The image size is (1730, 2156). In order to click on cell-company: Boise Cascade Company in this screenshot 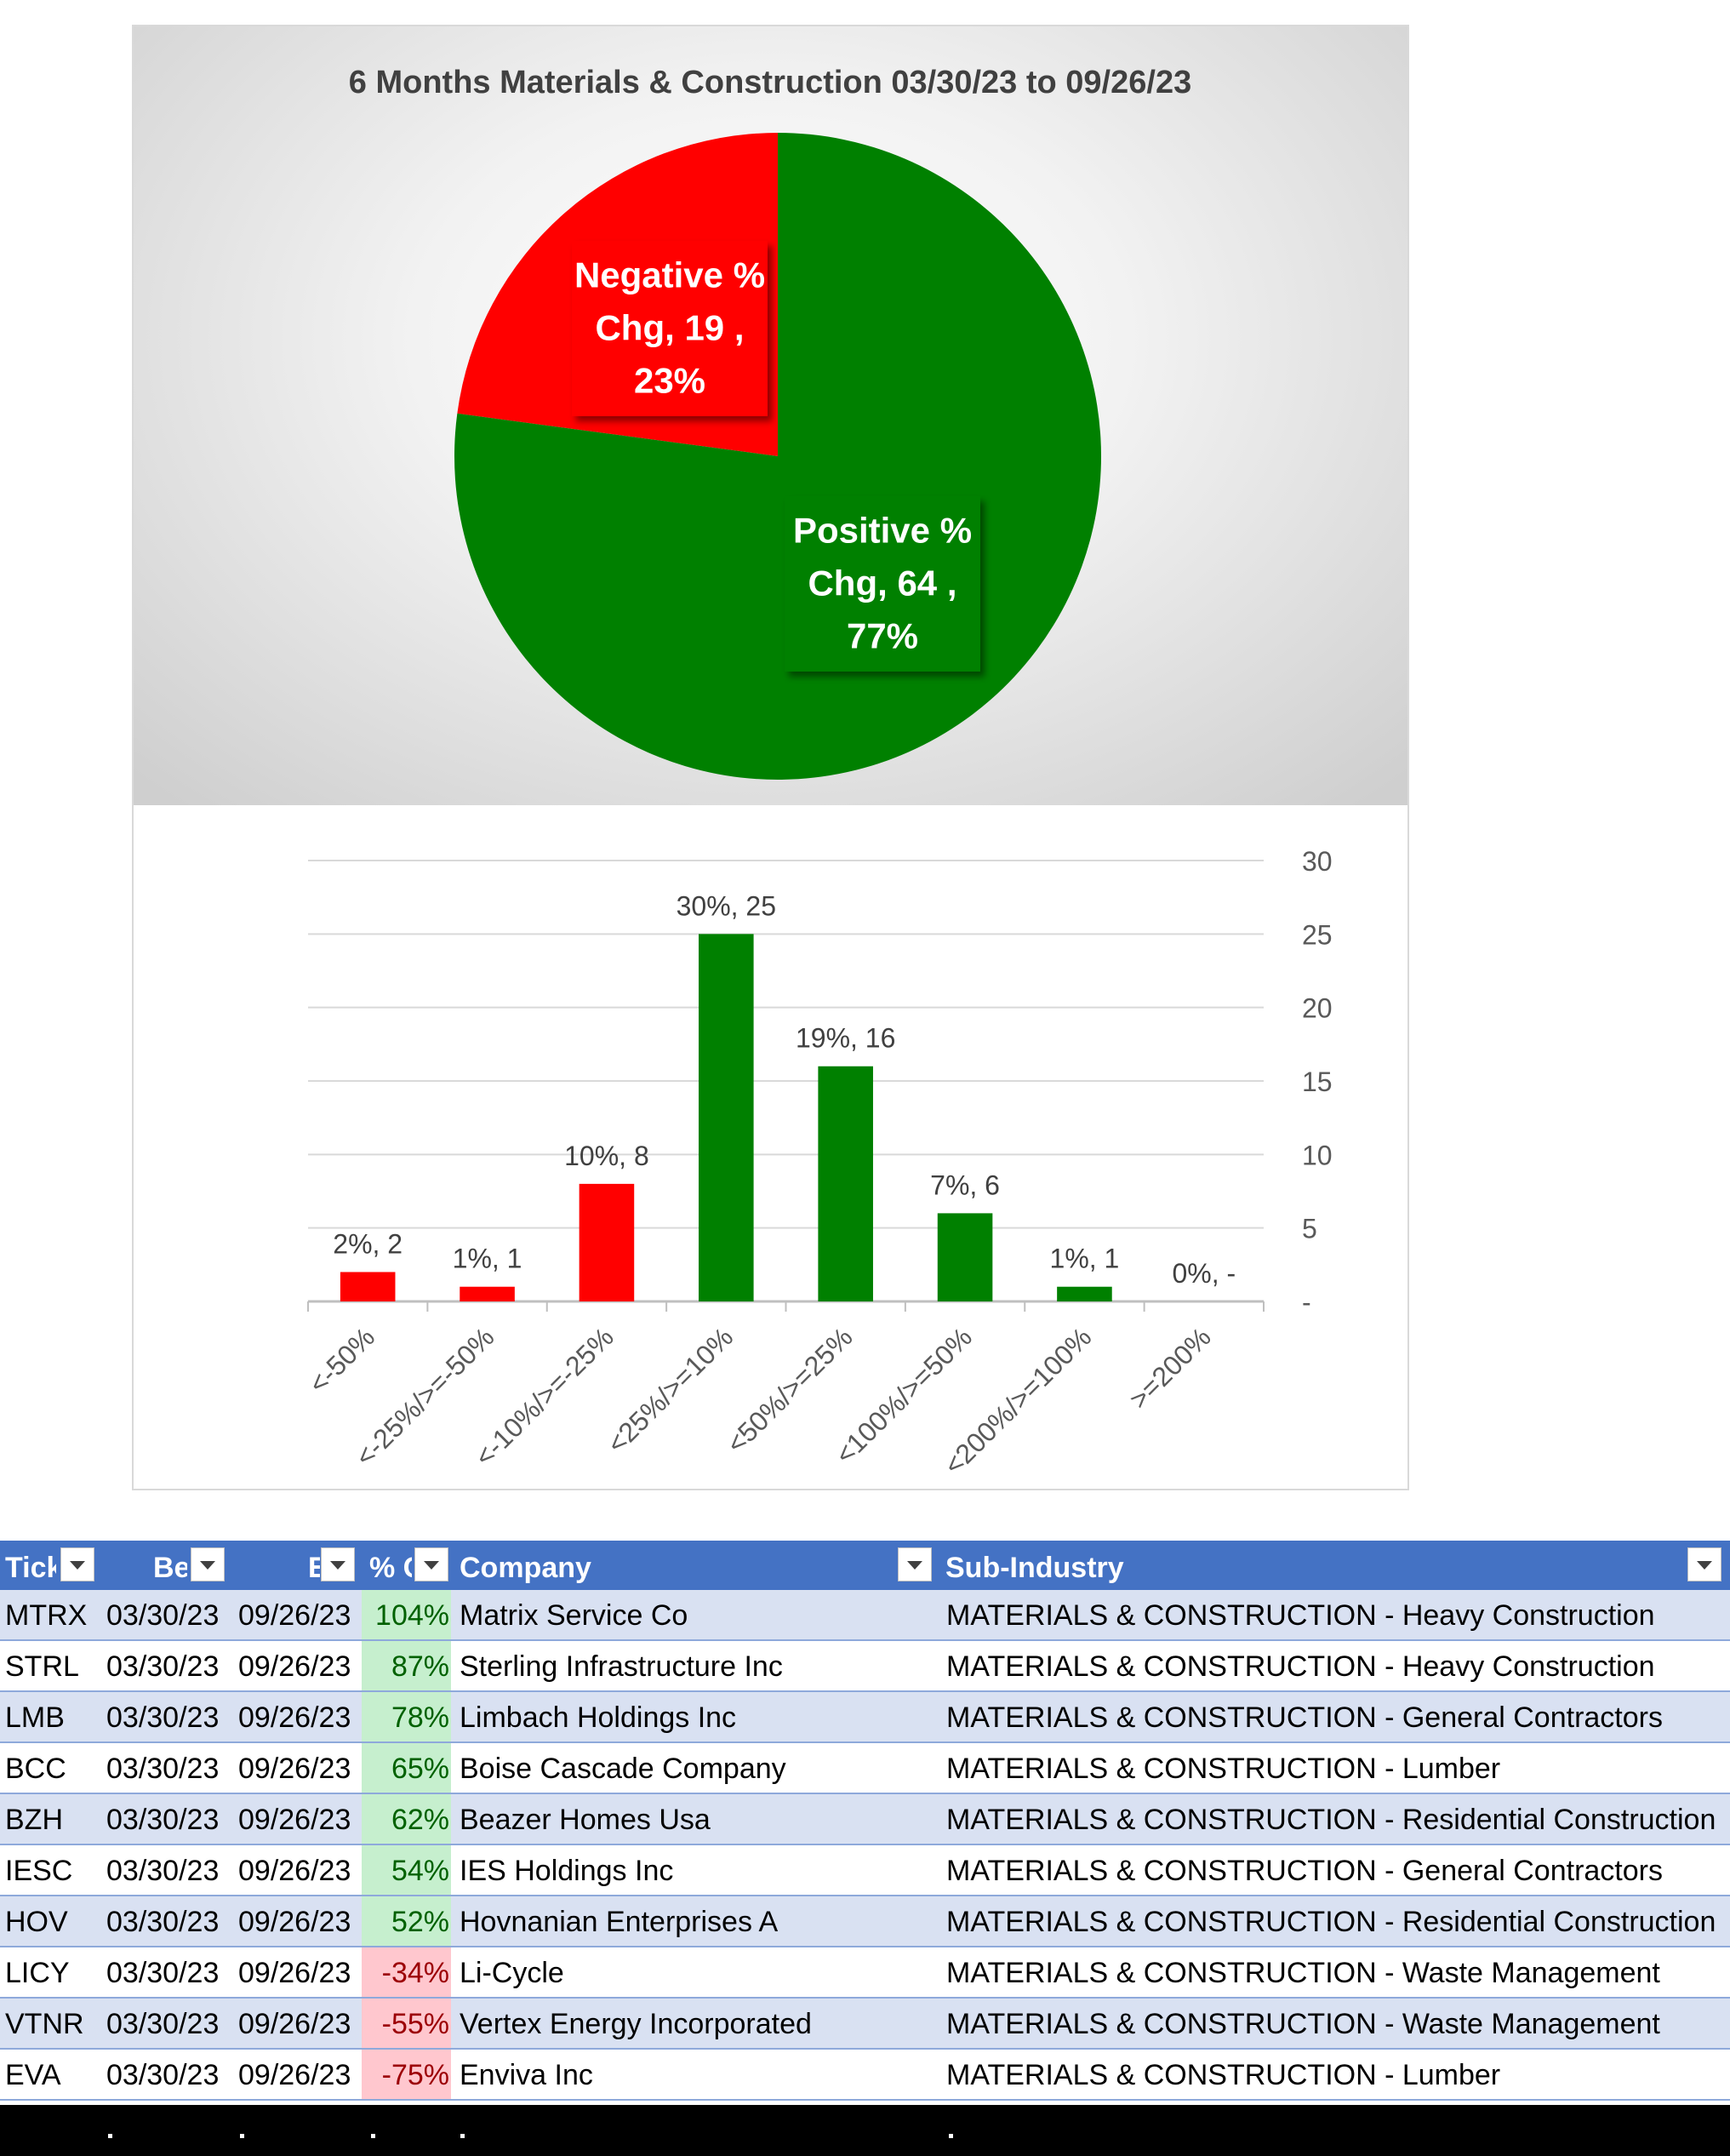, I will do `click(623, 1769)`.